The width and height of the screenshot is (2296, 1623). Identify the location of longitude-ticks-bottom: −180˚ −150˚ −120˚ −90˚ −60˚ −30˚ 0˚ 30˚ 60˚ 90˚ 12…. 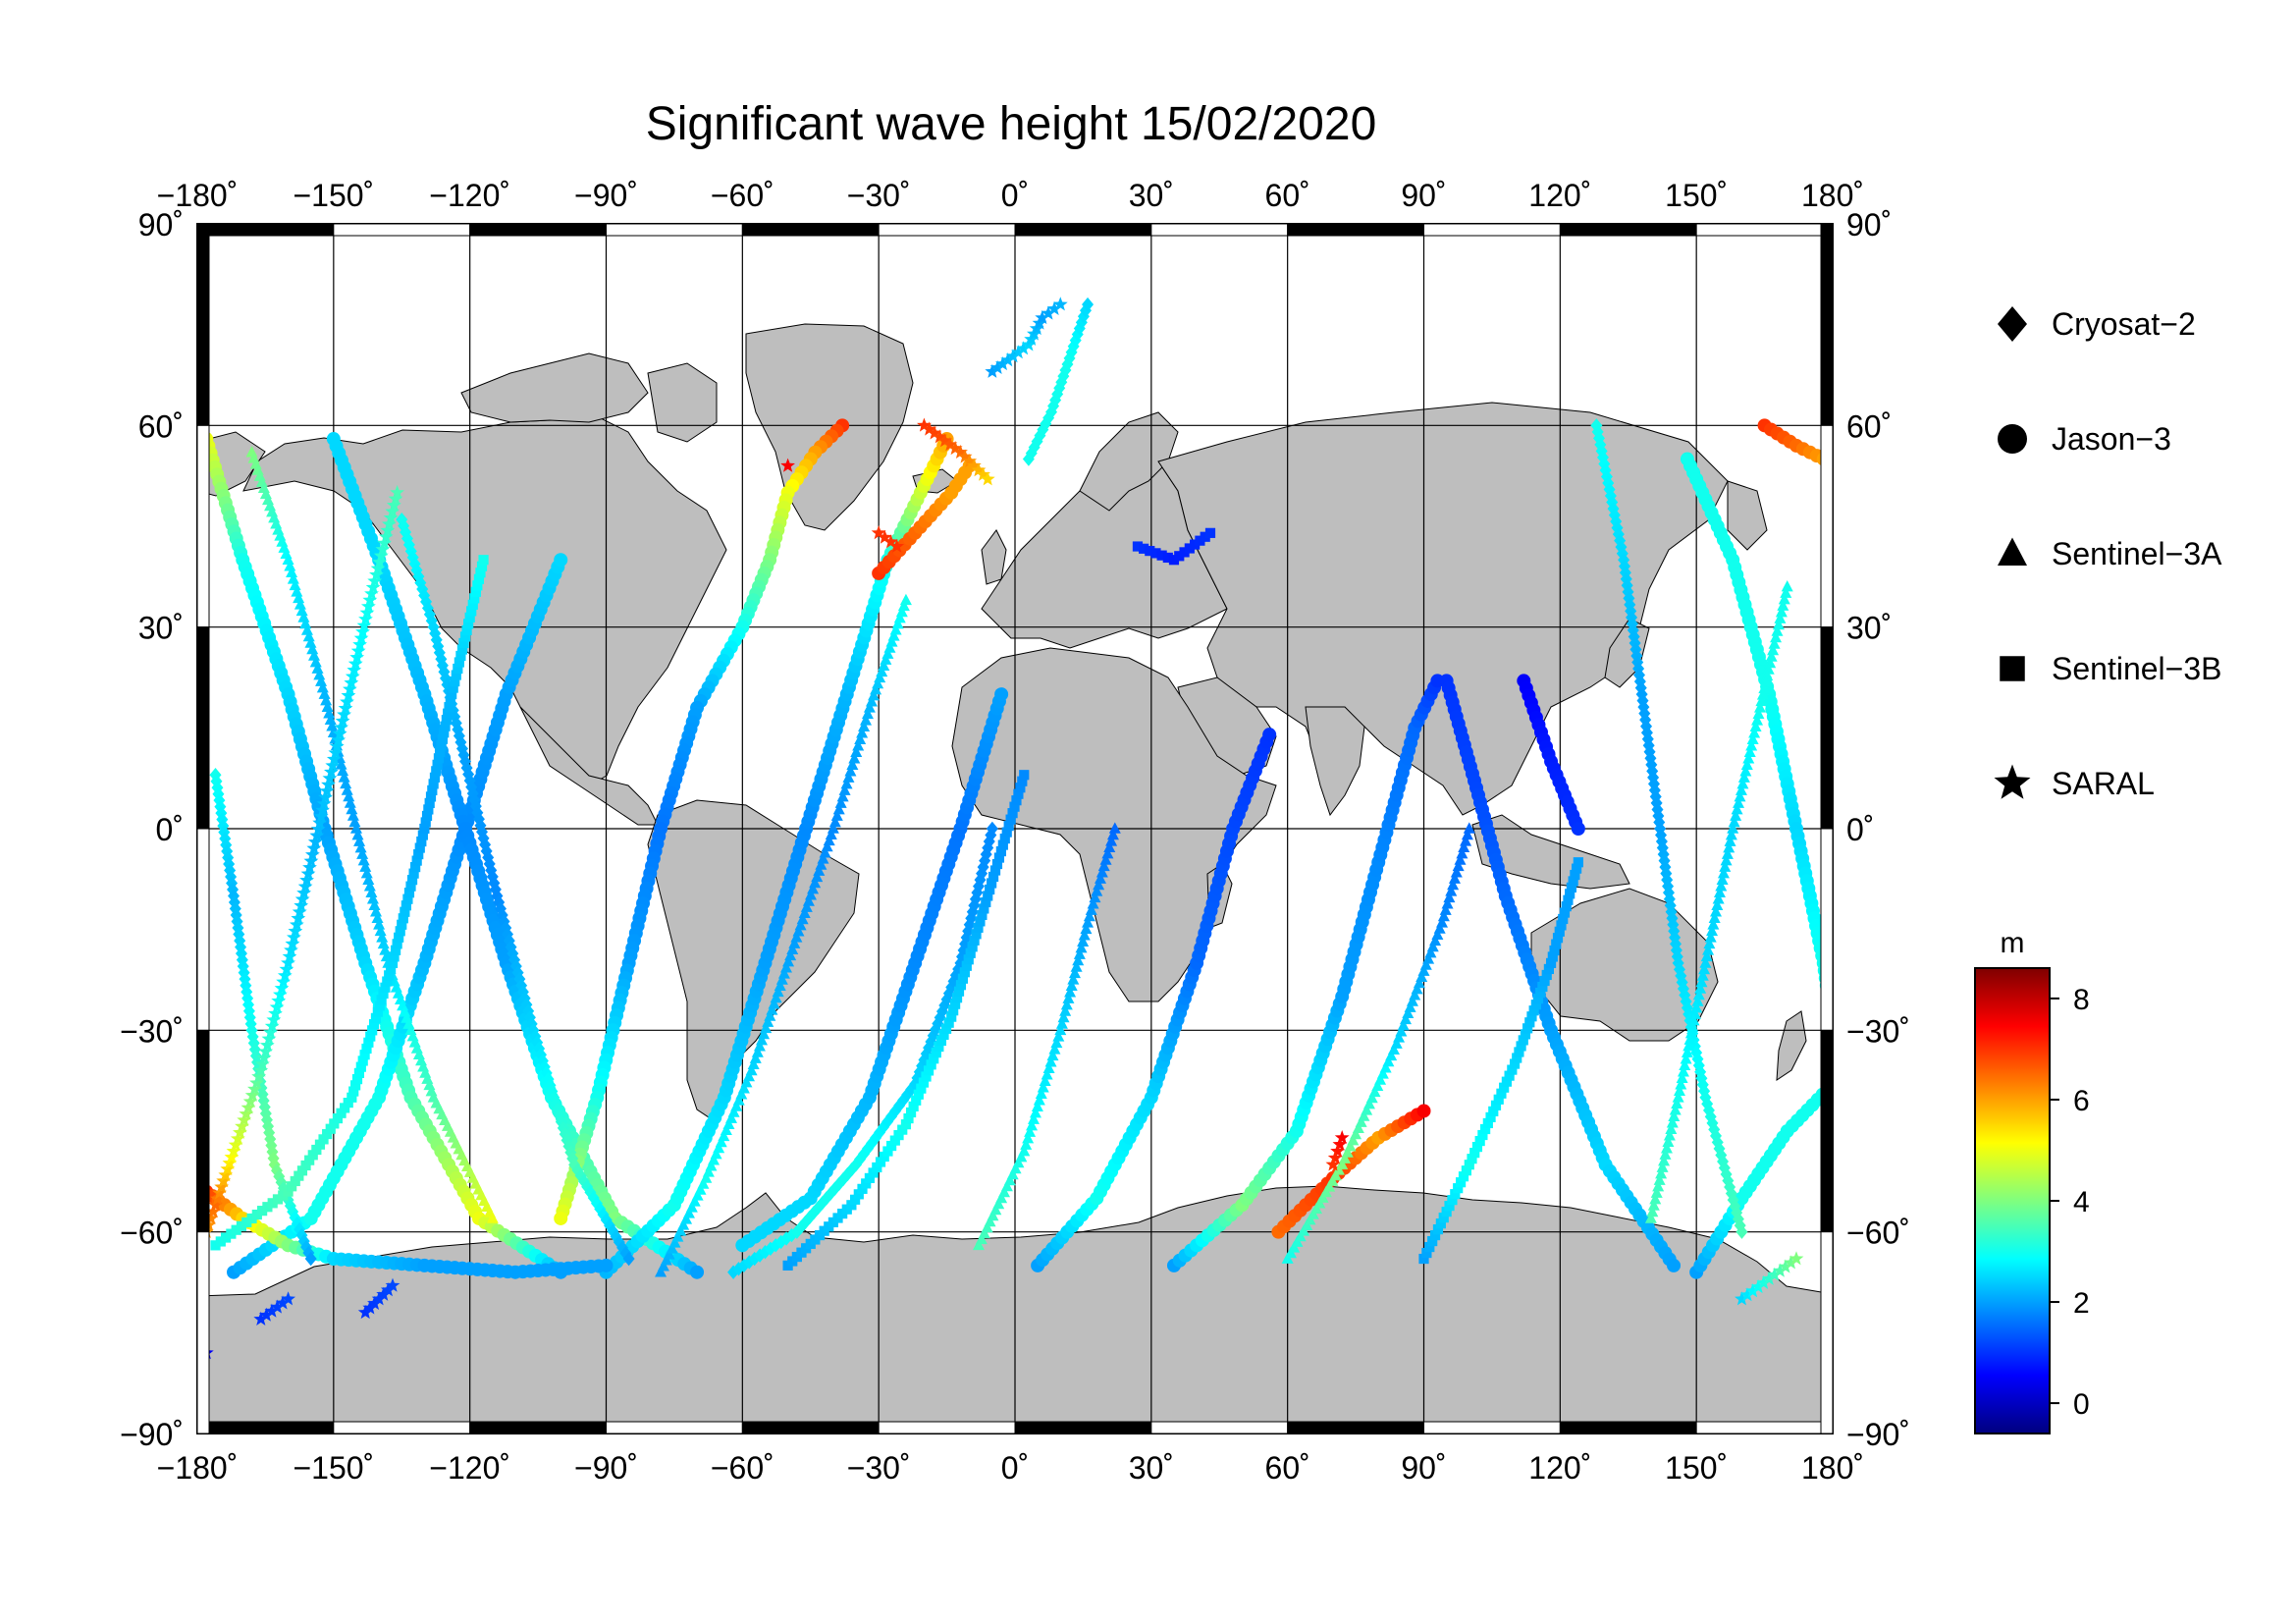
(1010, 1468).